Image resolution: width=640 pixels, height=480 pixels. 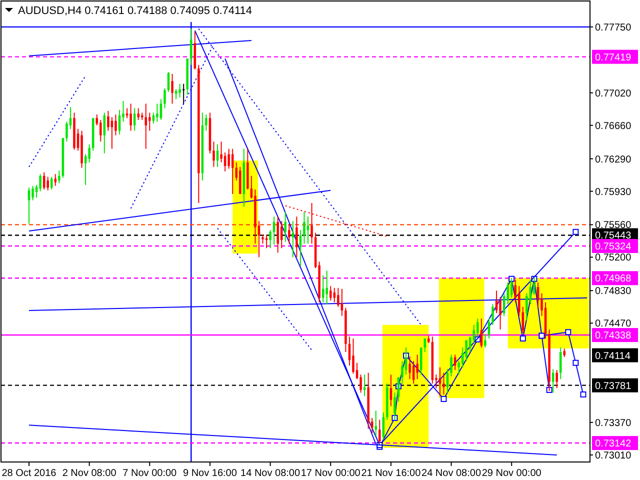 What do you see at coordinates (613, 226) in the screenshot?
I see `y-tick-label: 0.75560` at bounding box center [613, 226].